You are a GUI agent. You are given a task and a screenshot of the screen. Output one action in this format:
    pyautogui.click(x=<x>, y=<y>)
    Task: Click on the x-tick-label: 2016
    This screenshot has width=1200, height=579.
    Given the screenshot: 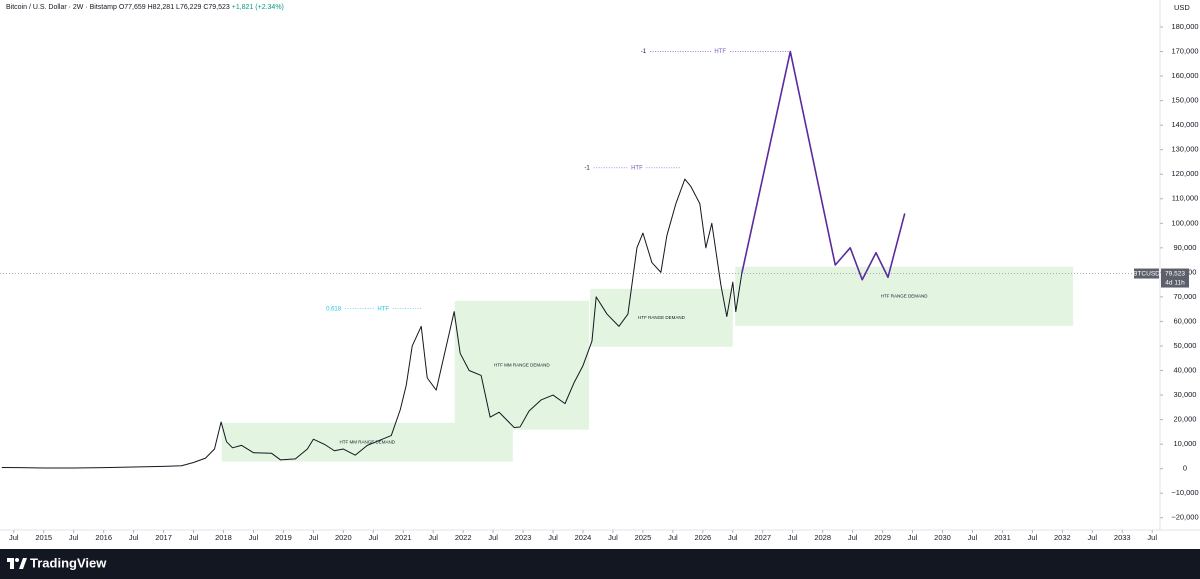 What is the action you would take?
    pyautogui.click(x=103, y=537)
    